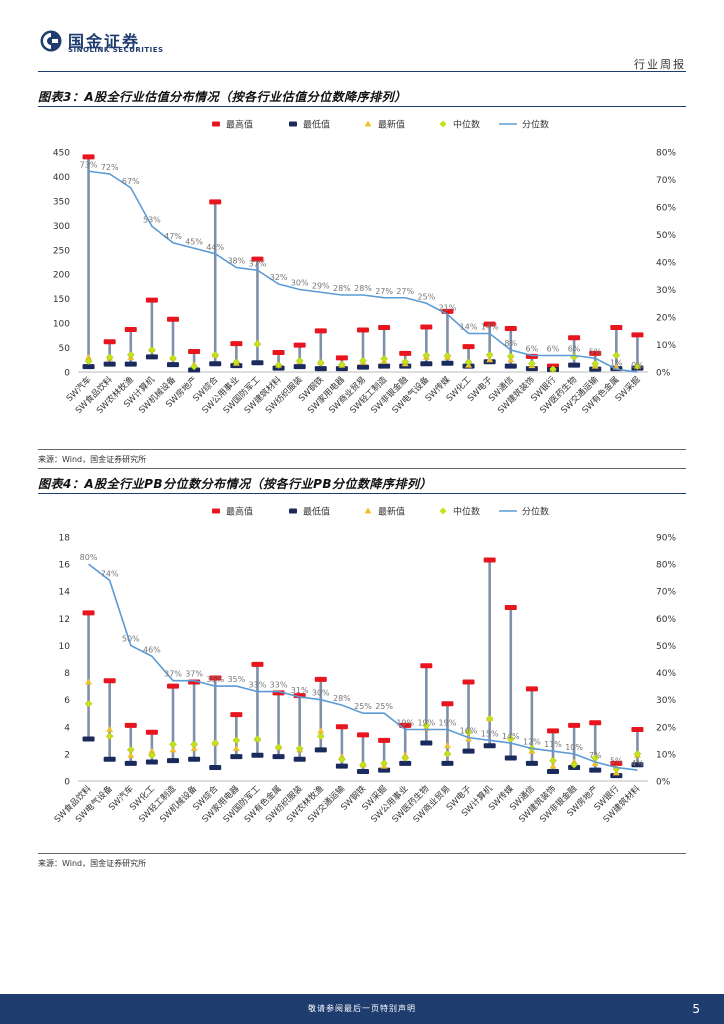  I want to click on y-axis-tick-label: 10, so click(65, 647).